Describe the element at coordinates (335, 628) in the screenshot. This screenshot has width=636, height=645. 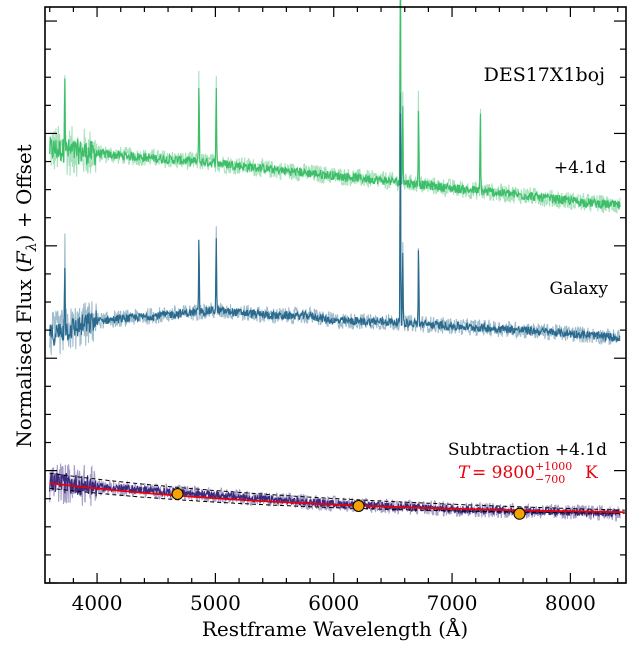
I see `x-axis-title: Restframe Wavelength (Å)` at that location.